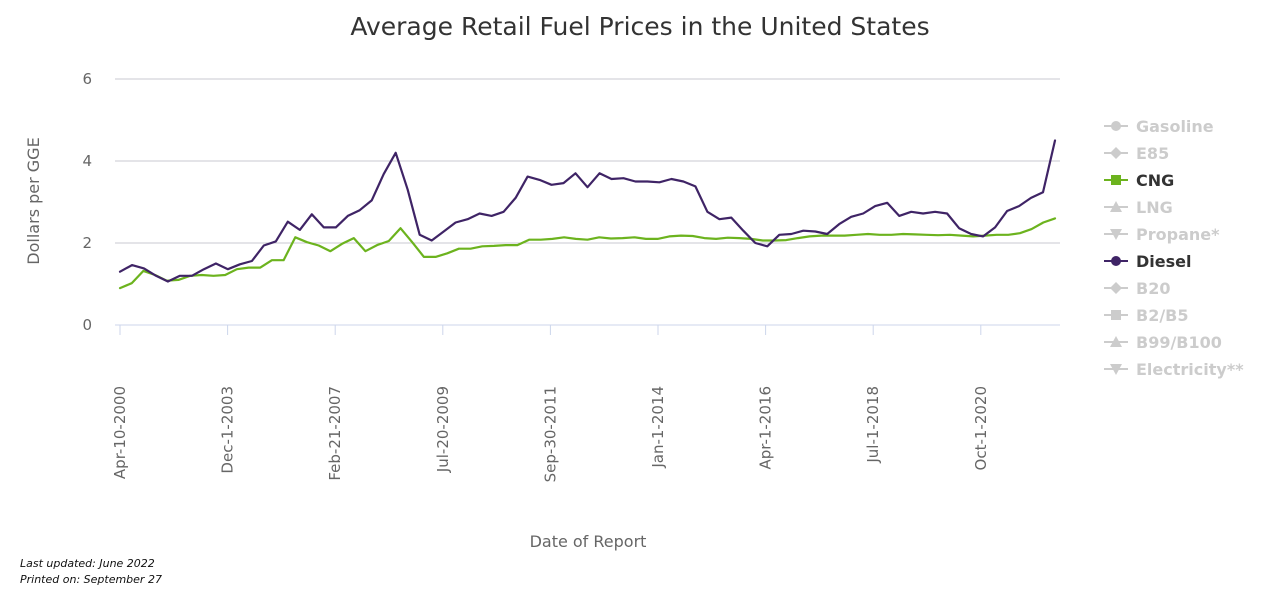 The width and height of the screenshot is (1280, 602). I want to click on x-tick-label: Oct-1-2020, so click(981, 428).